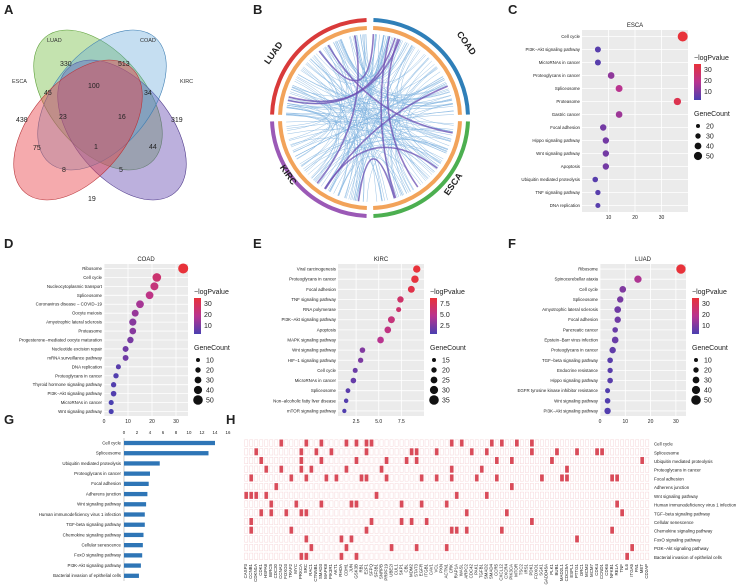  I want to click on legend-colorbar, so click(697, 82).